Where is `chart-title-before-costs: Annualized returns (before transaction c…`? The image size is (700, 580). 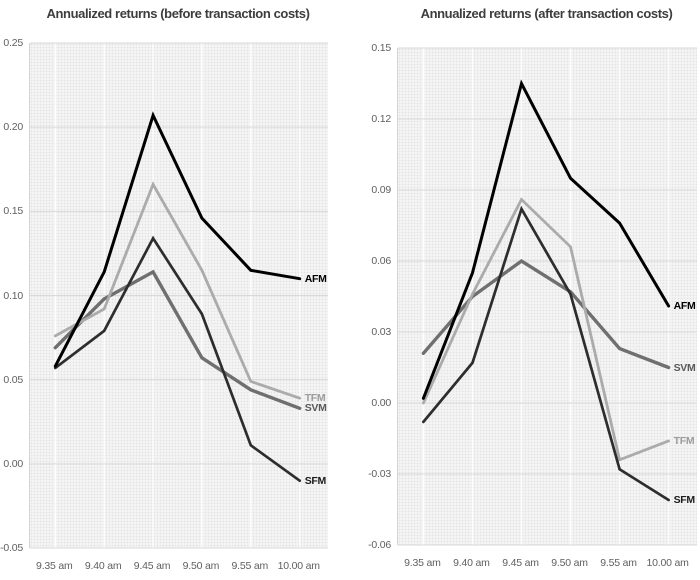 chart-title-before-costs: Annualized returns (before transaction c… is located at coordinates (178, 13).